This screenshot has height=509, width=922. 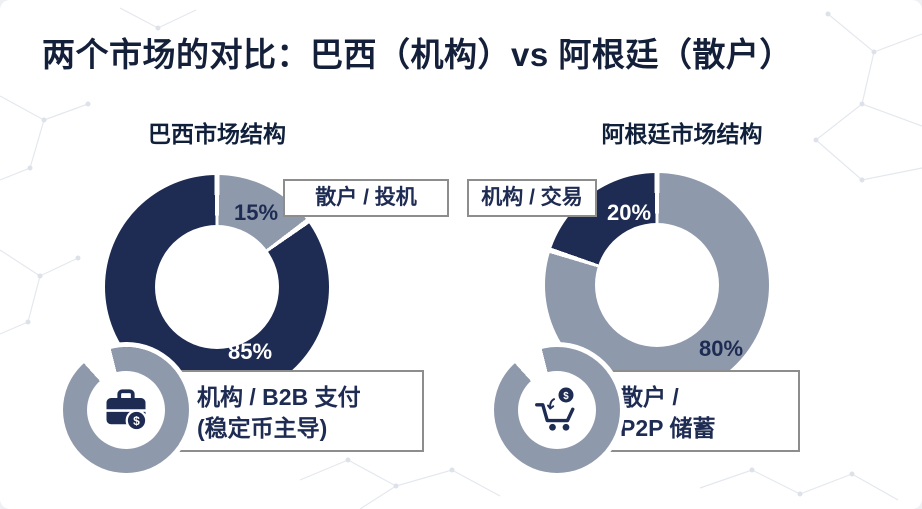 What do you see at coordinates (262, 428) in the screenshot?
I see `brazil-institutional-label-line2: (稳定币主导)` at bounding box center [262, 428].